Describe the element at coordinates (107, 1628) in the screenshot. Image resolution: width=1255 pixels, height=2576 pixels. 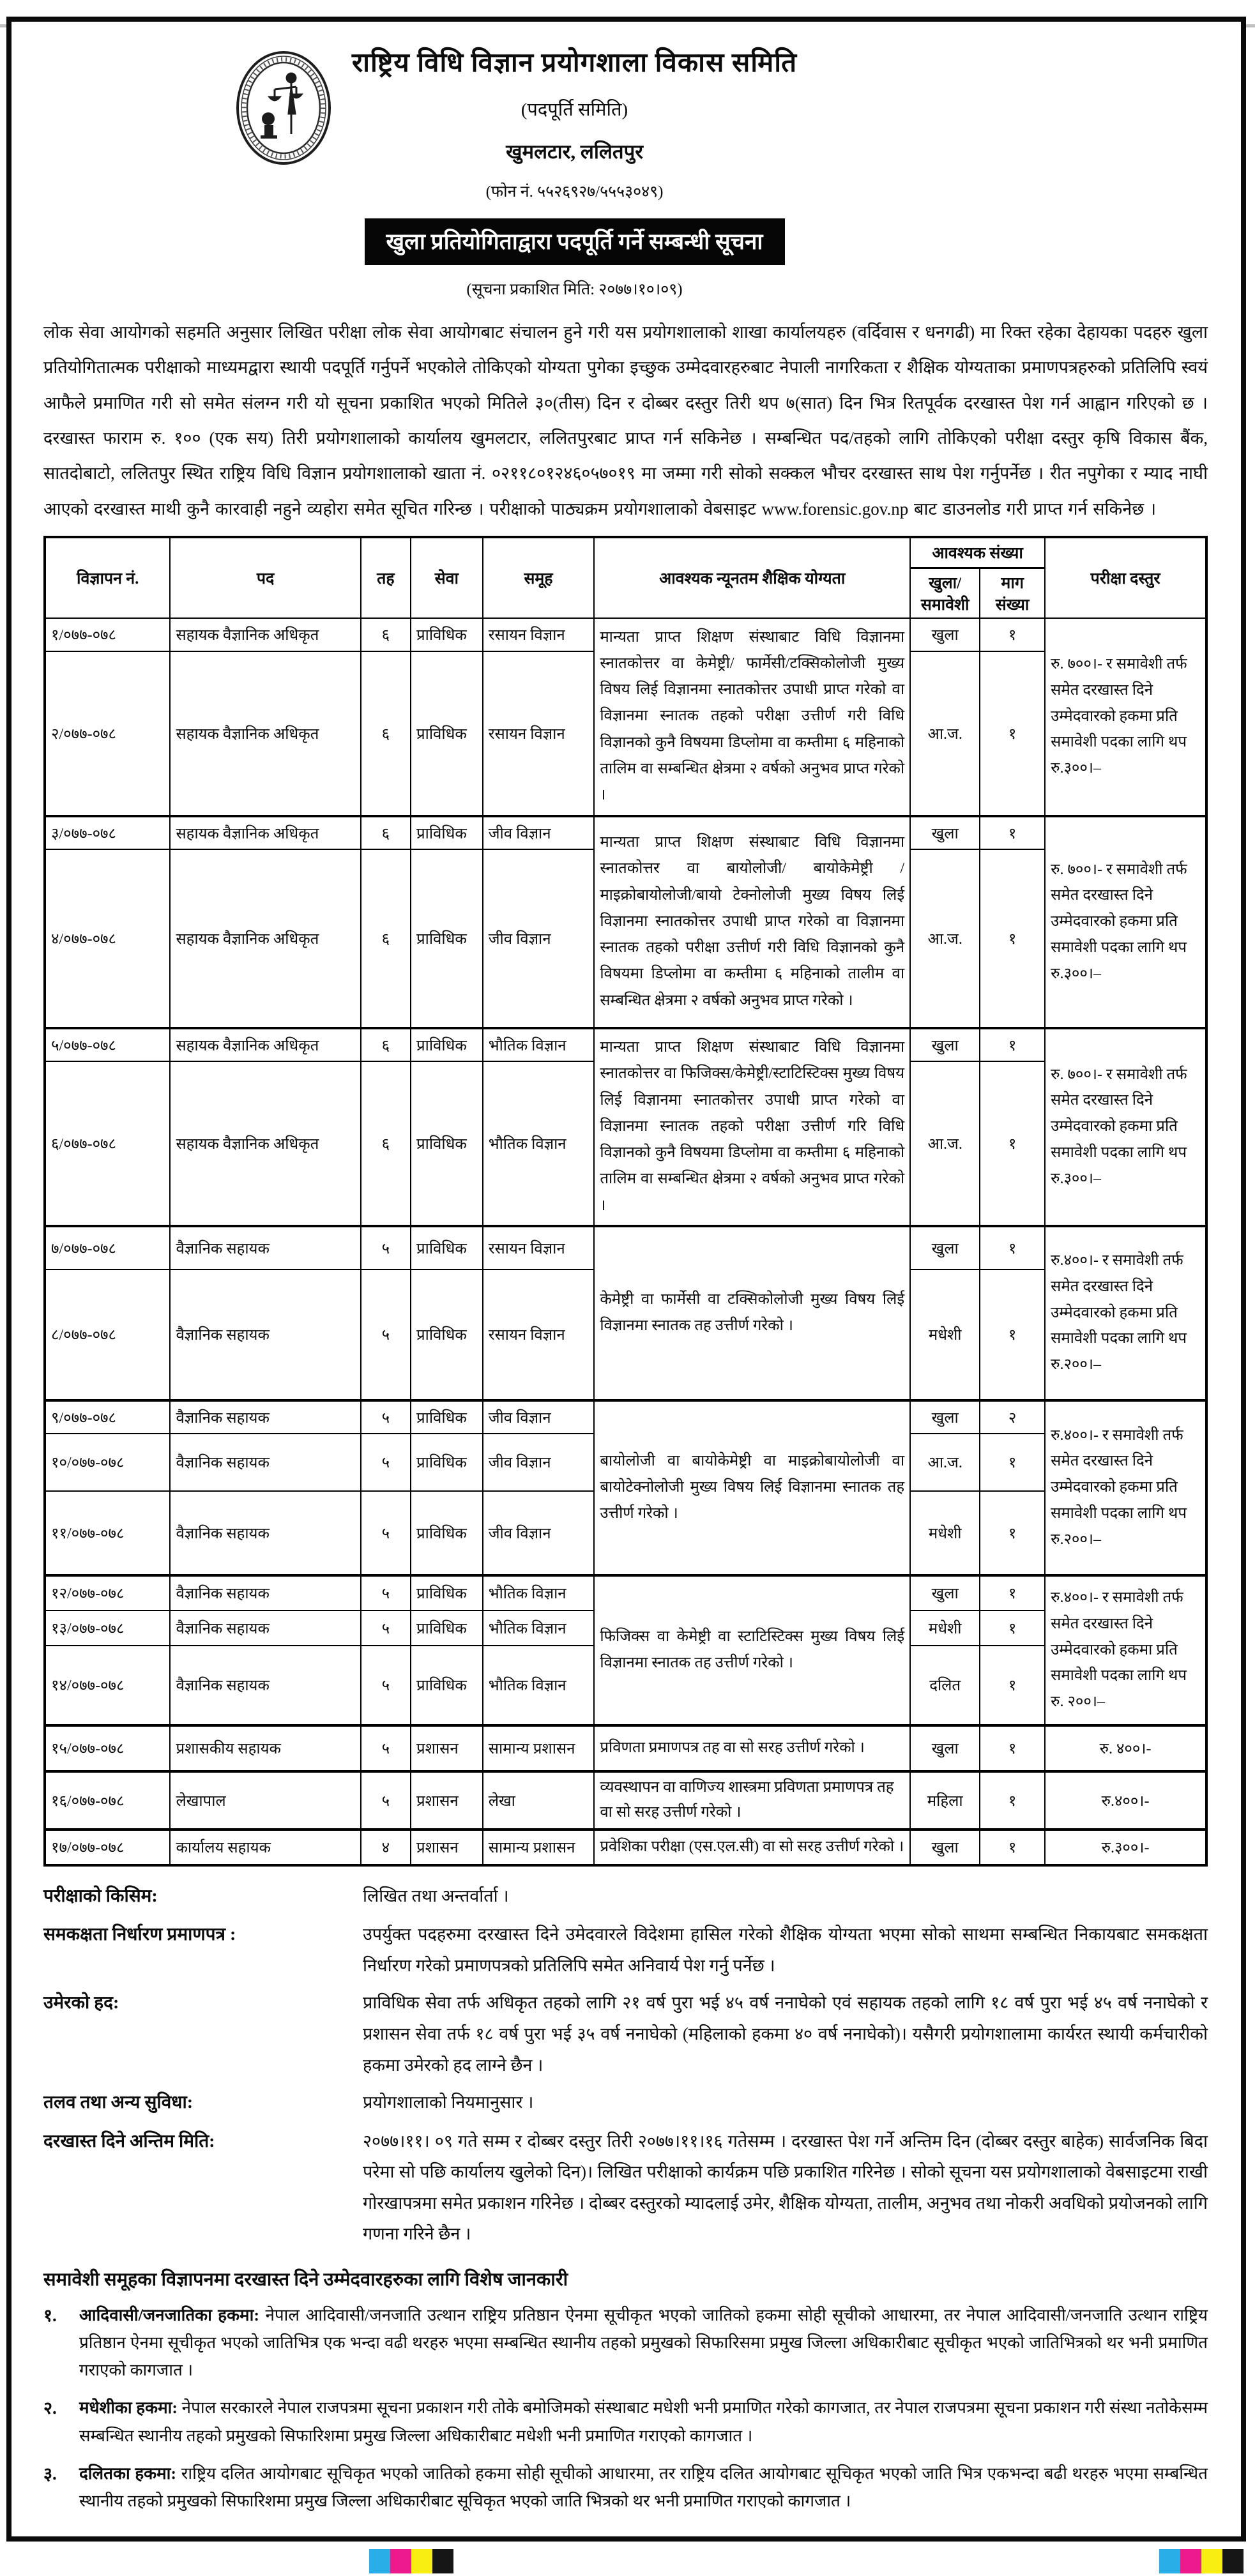
I see `table-cell: १३/०७७-०७८` at that location.